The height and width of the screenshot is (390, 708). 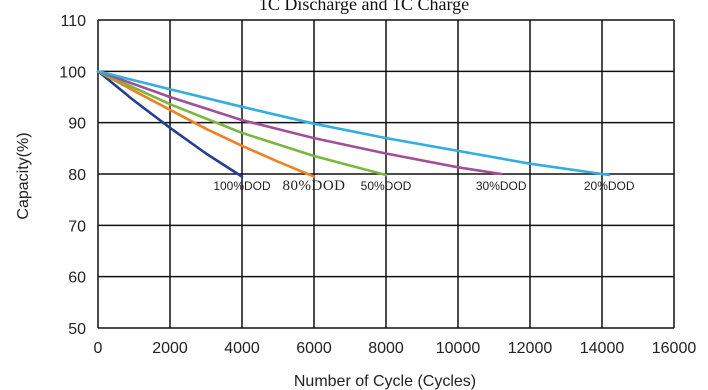 What do you see at coordinates (77, 124) in the screenshot?
I see `y-tick-label: 90` at bounding box center [77, 124].